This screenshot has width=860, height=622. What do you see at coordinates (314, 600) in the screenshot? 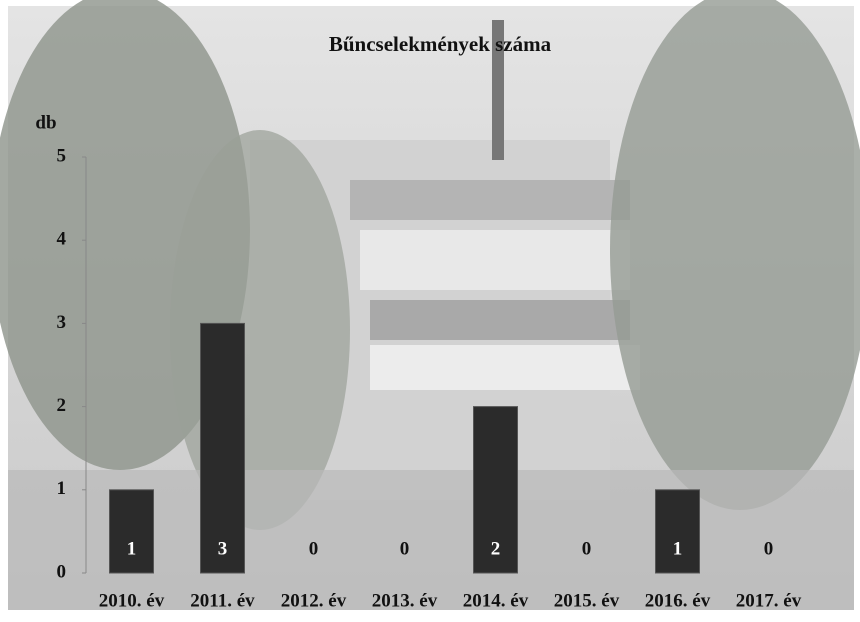
I see `x-tick-label: 2012. év` at bounding box center [314, 600].